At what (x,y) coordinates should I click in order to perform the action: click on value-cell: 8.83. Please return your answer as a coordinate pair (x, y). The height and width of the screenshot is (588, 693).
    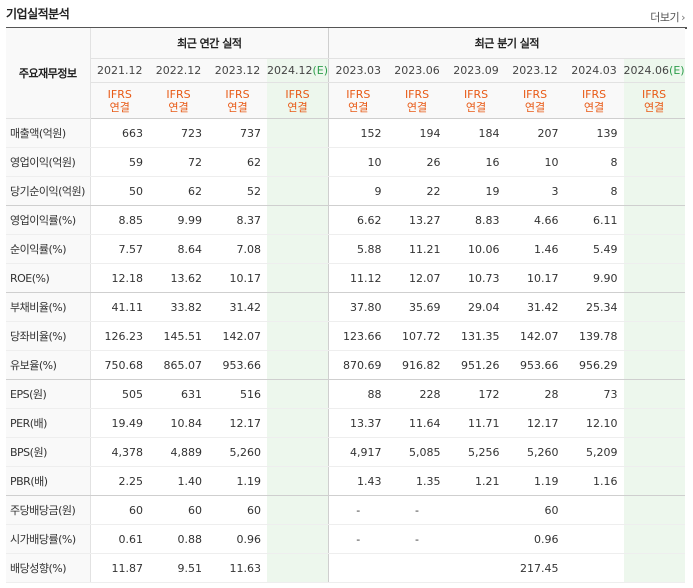
    Looking at the image, I should click on (476, 220).